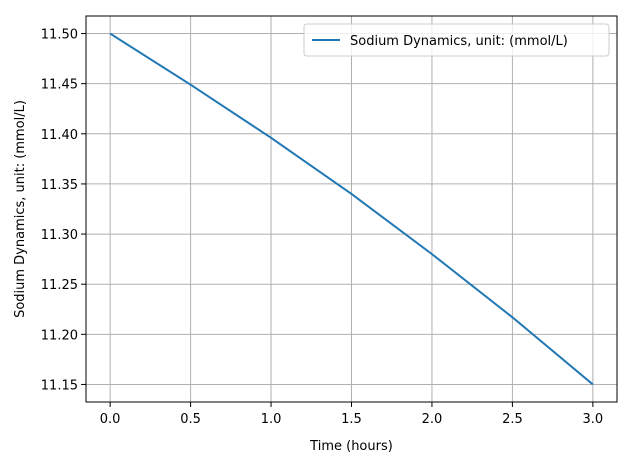 This screenshot has height=462, width=635. Describe the element at coordinates (59, 85) in the screenshot. I see `y-tick-label: 11.45` at that location.